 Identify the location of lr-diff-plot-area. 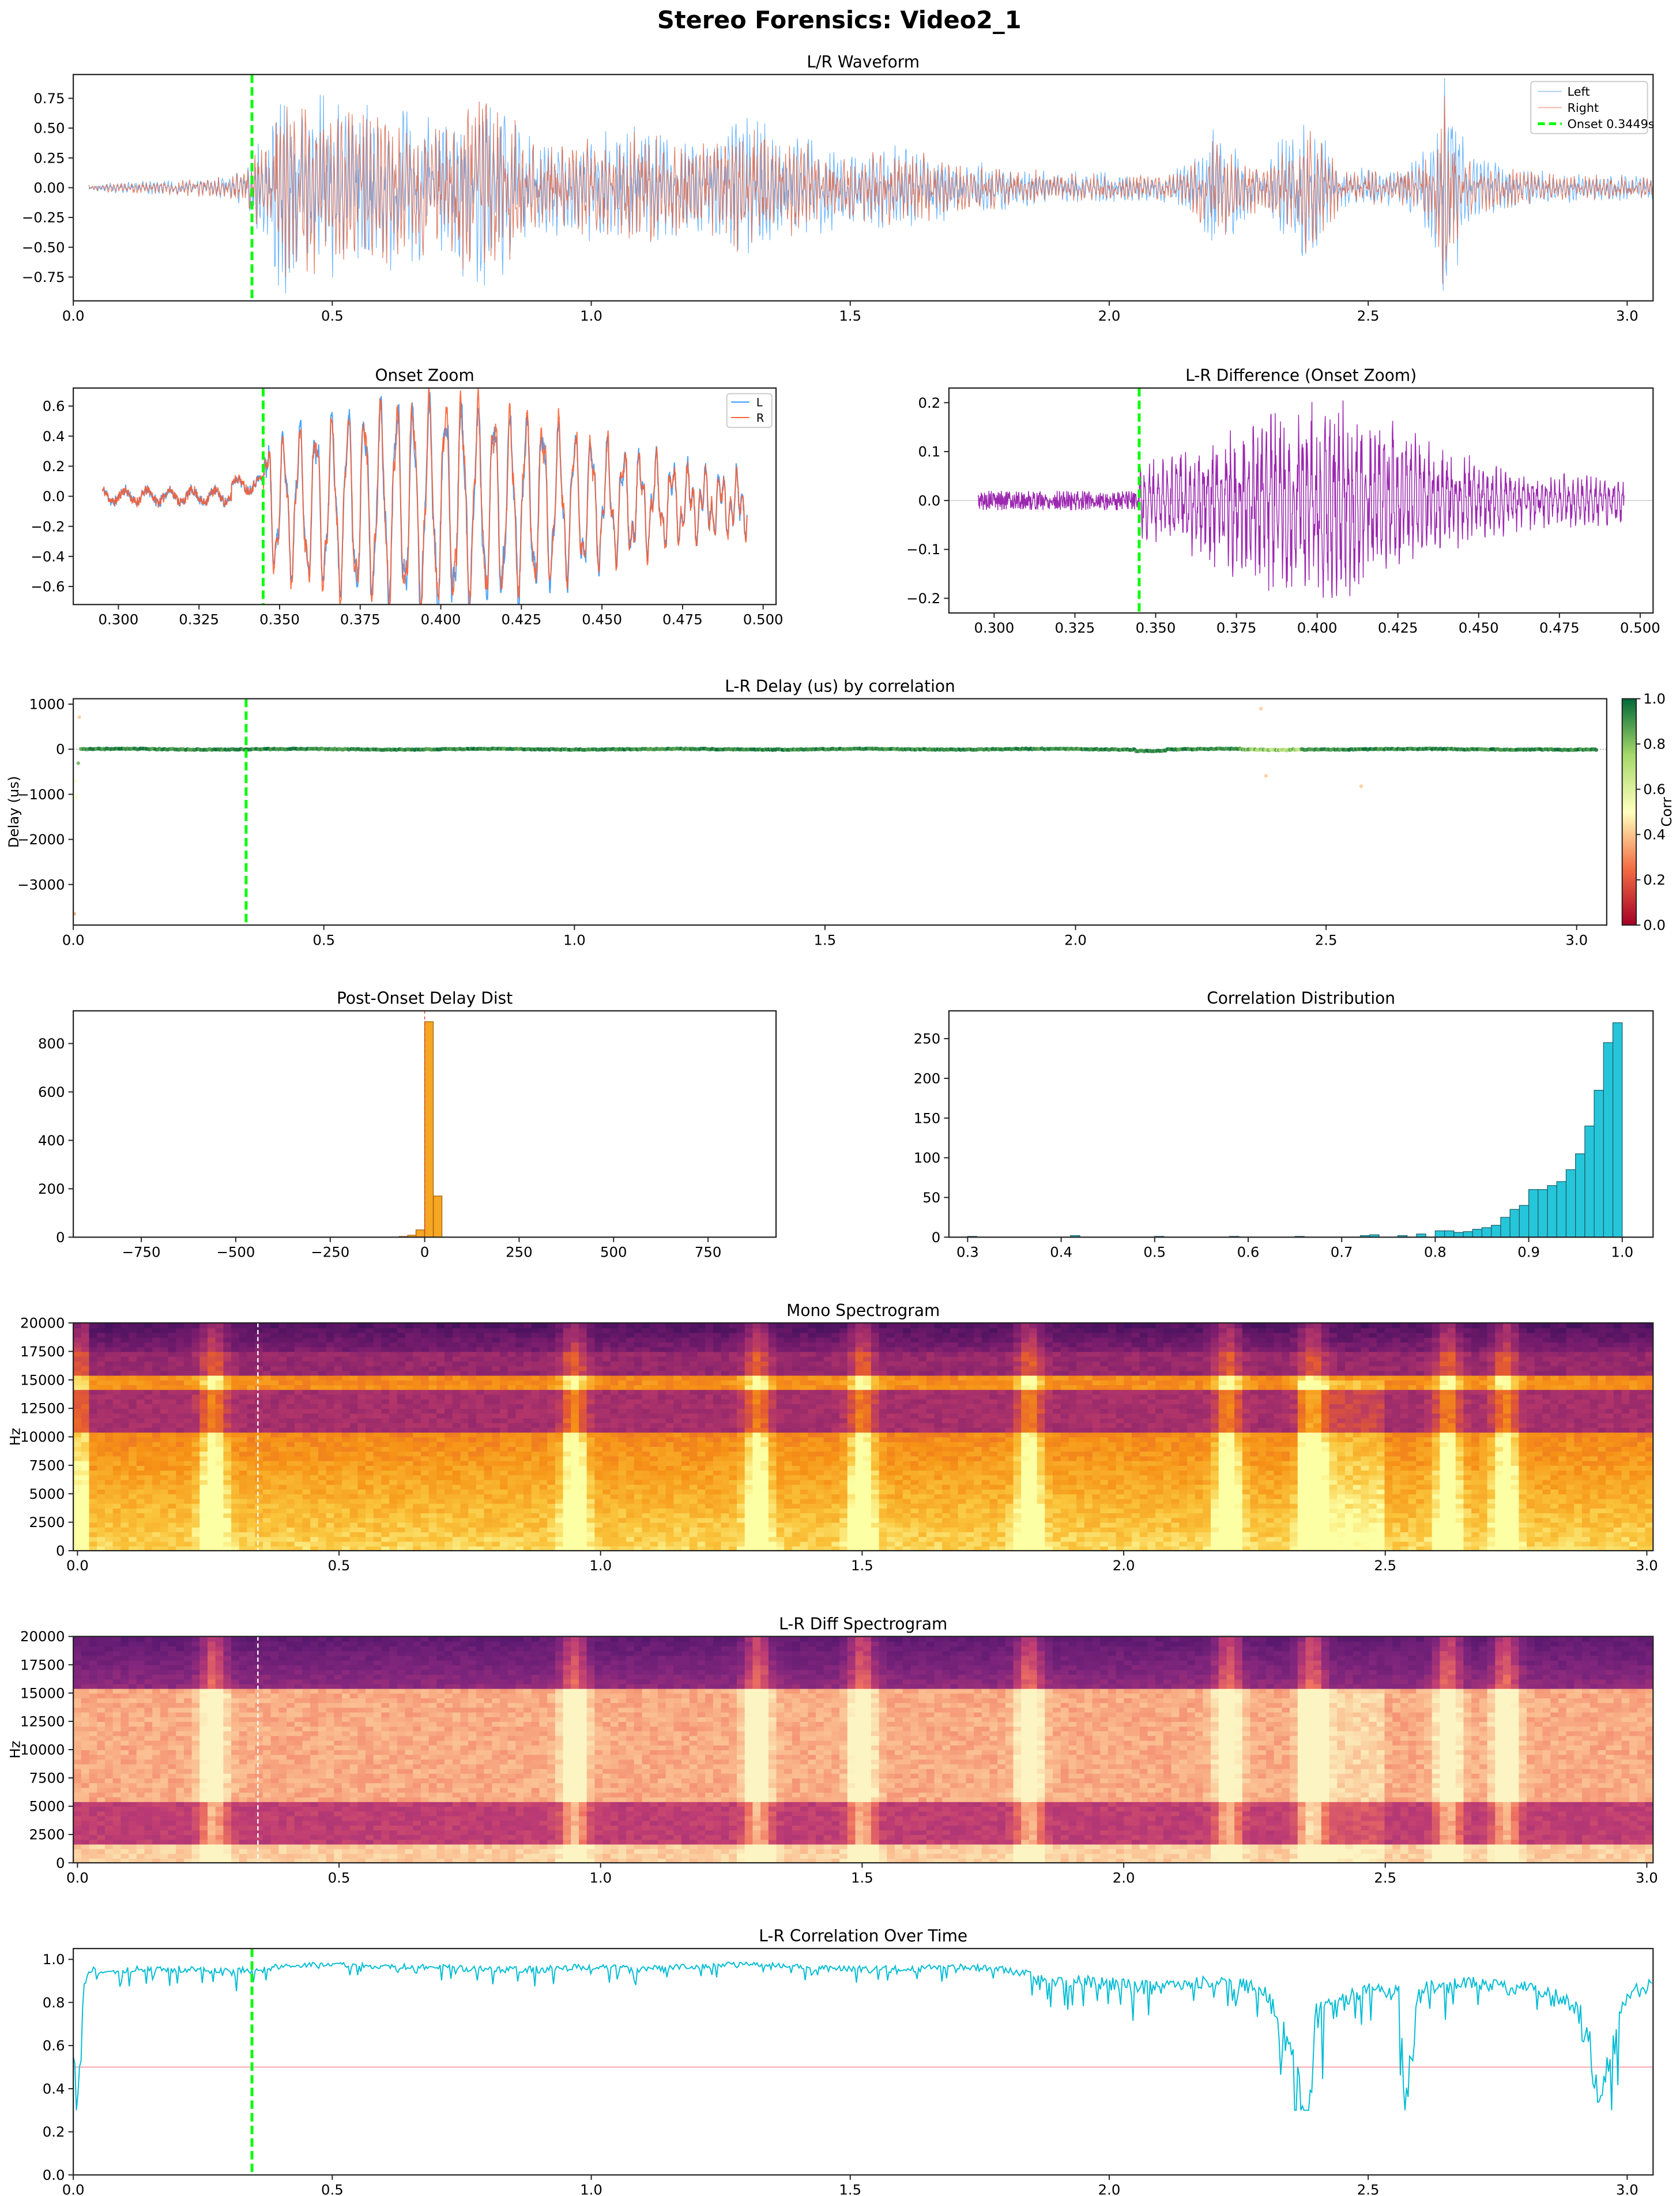
(1301, 500).